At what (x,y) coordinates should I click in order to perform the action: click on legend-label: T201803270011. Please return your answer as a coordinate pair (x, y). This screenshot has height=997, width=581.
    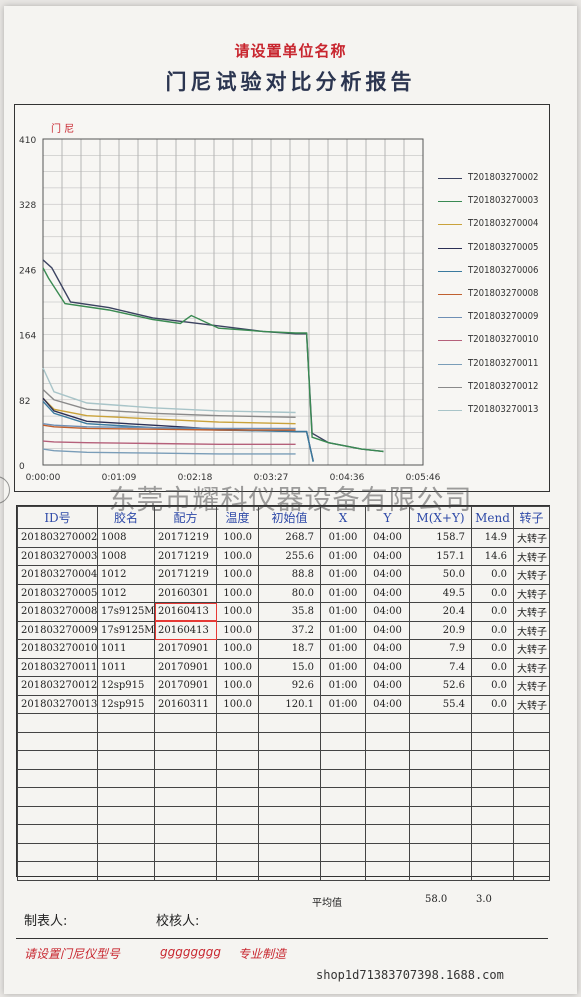
    Looking at the image, I should click on (503, 363).